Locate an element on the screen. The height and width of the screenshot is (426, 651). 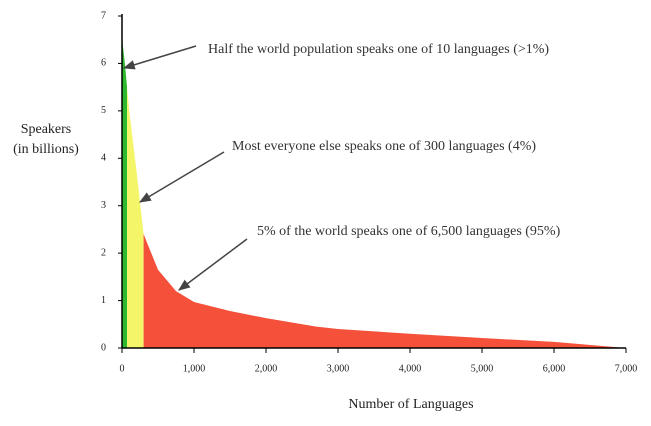
y-tick-label: 6 is located at coordinates (103, 63).